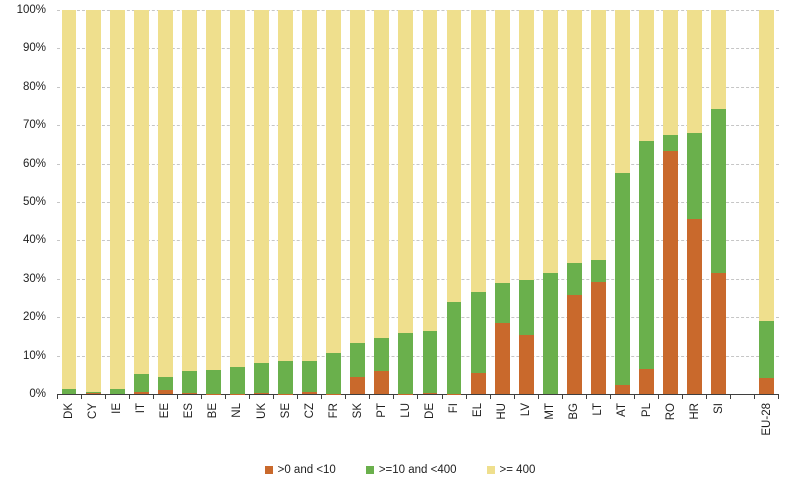  I want to click on legend-label: >=10 and <400, so click(417, 470).